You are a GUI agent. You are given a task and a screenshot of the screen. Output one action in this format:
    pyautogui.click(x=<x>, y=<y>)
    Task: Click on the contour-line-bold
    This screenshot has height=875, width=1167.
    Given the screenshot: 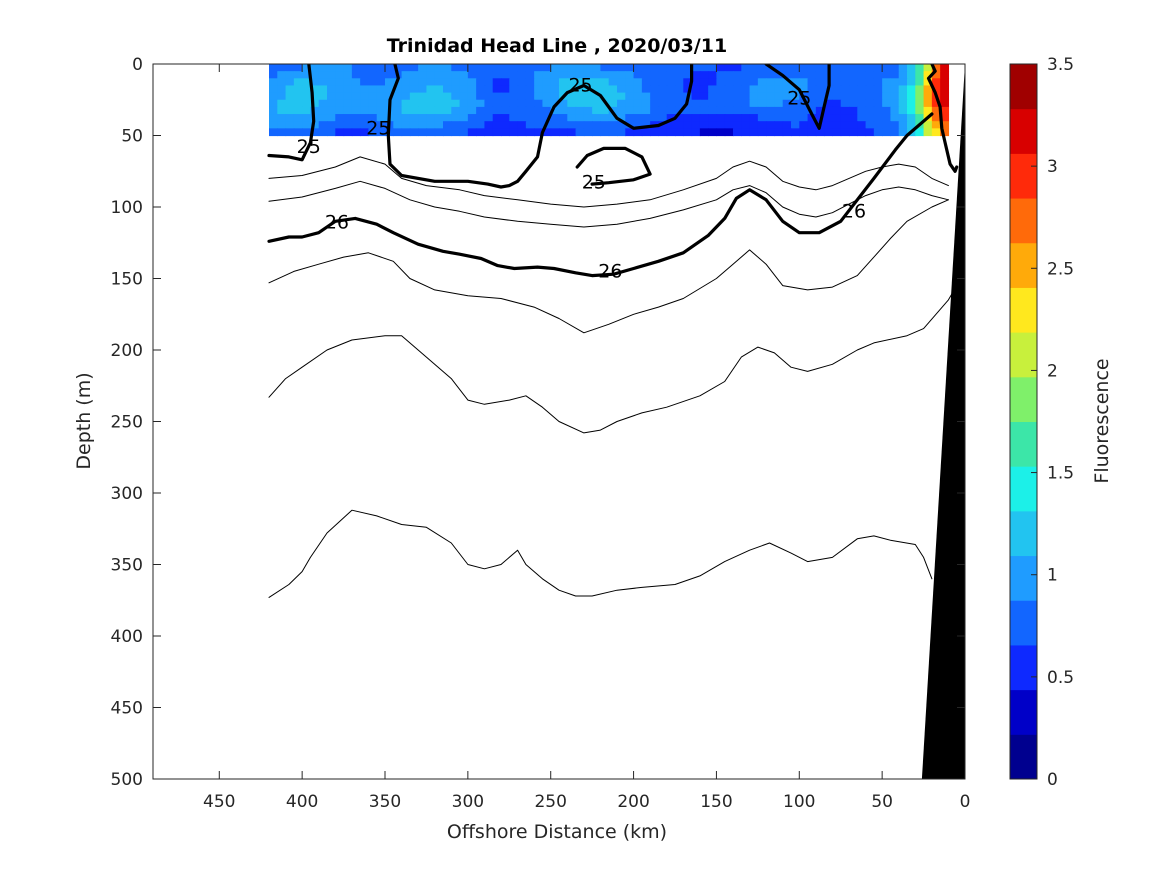 What is the action you would take?
    pyautogui.click(x=613, y=166)
    